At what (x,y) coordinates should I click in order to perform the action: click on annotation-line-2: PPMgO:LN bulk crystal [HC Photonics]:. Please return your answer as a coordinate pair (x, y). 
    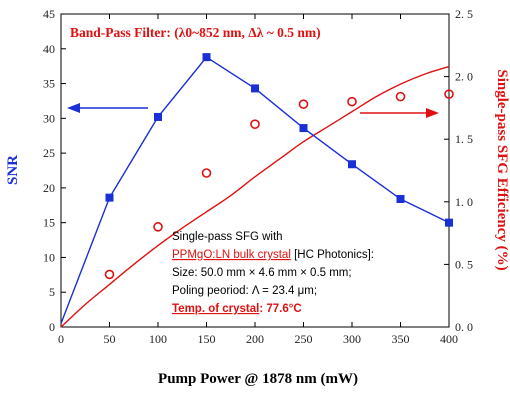
    Looking at the image, I should click on (273, 255).